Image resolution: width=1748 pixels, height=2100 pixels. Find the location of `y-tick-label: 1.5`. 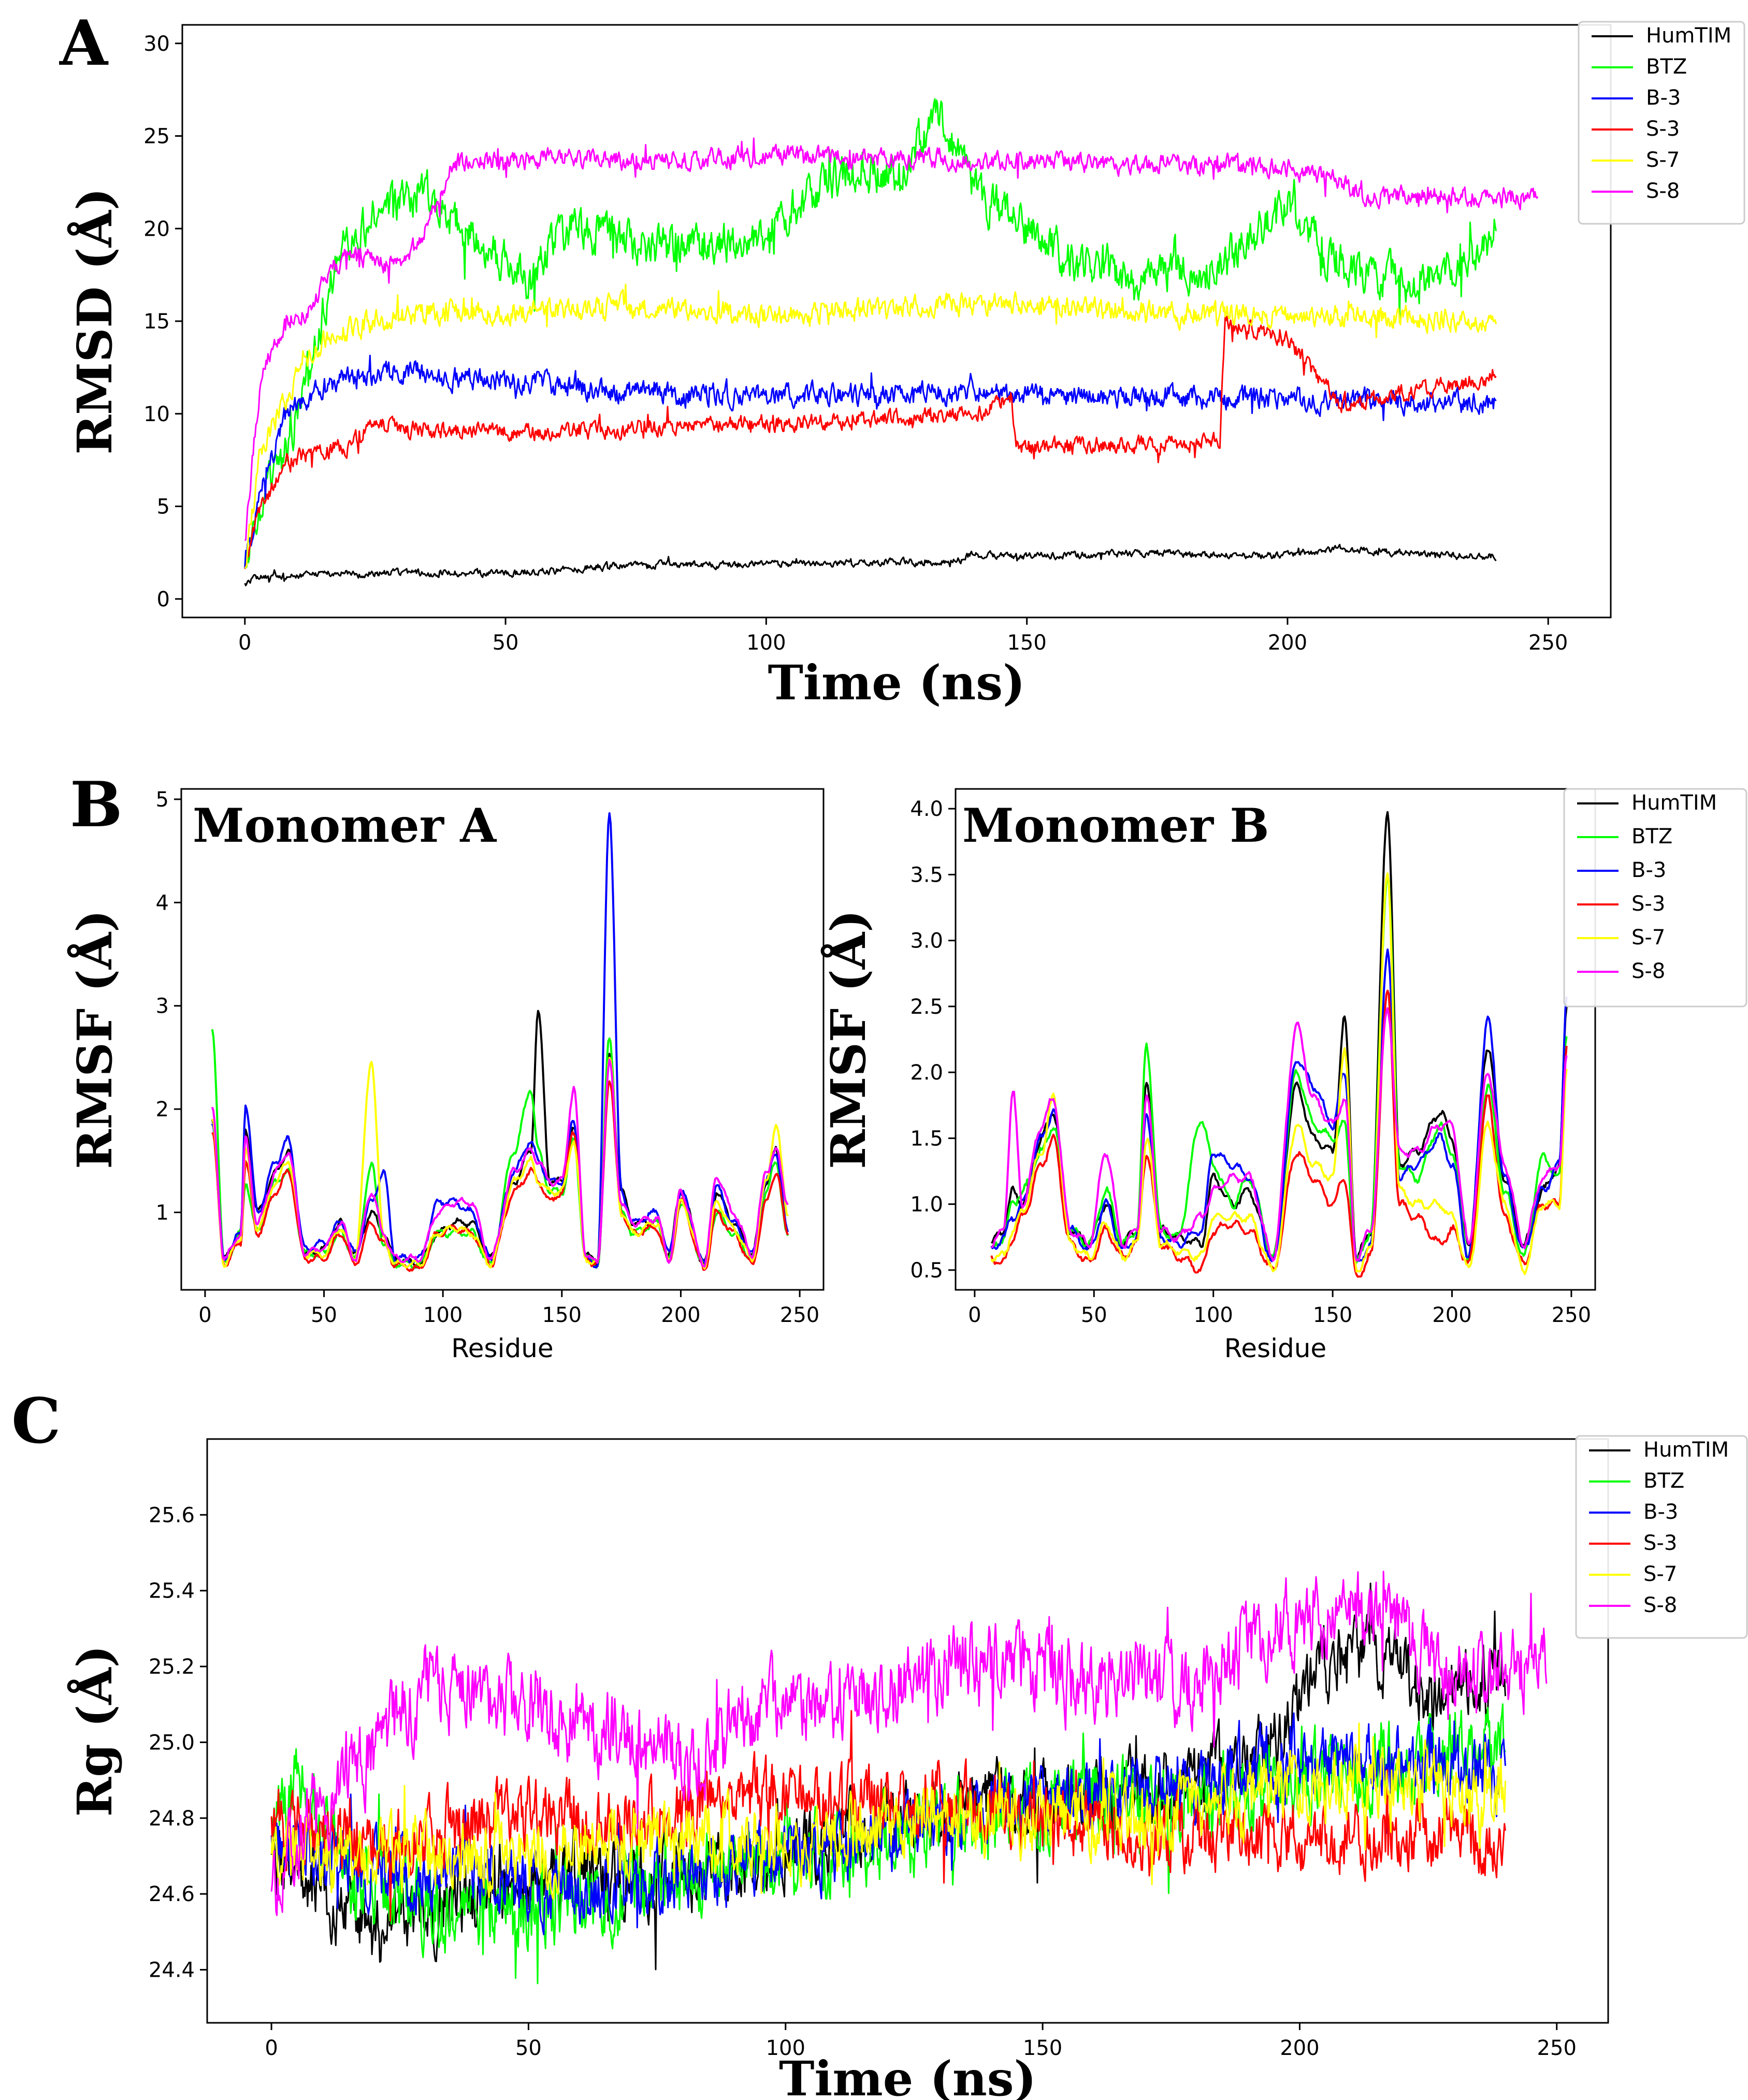

y-tick-label: 1.5 is located at coordinates (926, 1138).